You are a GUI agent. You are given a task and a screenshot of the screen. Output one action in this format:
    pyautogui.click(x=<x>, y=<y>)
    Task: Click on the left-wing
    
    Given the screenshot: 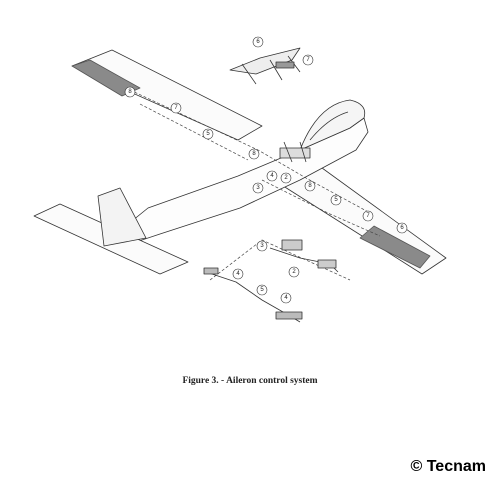 What is the action you would take?
    pyautogui.click(x=167, y=95)
    